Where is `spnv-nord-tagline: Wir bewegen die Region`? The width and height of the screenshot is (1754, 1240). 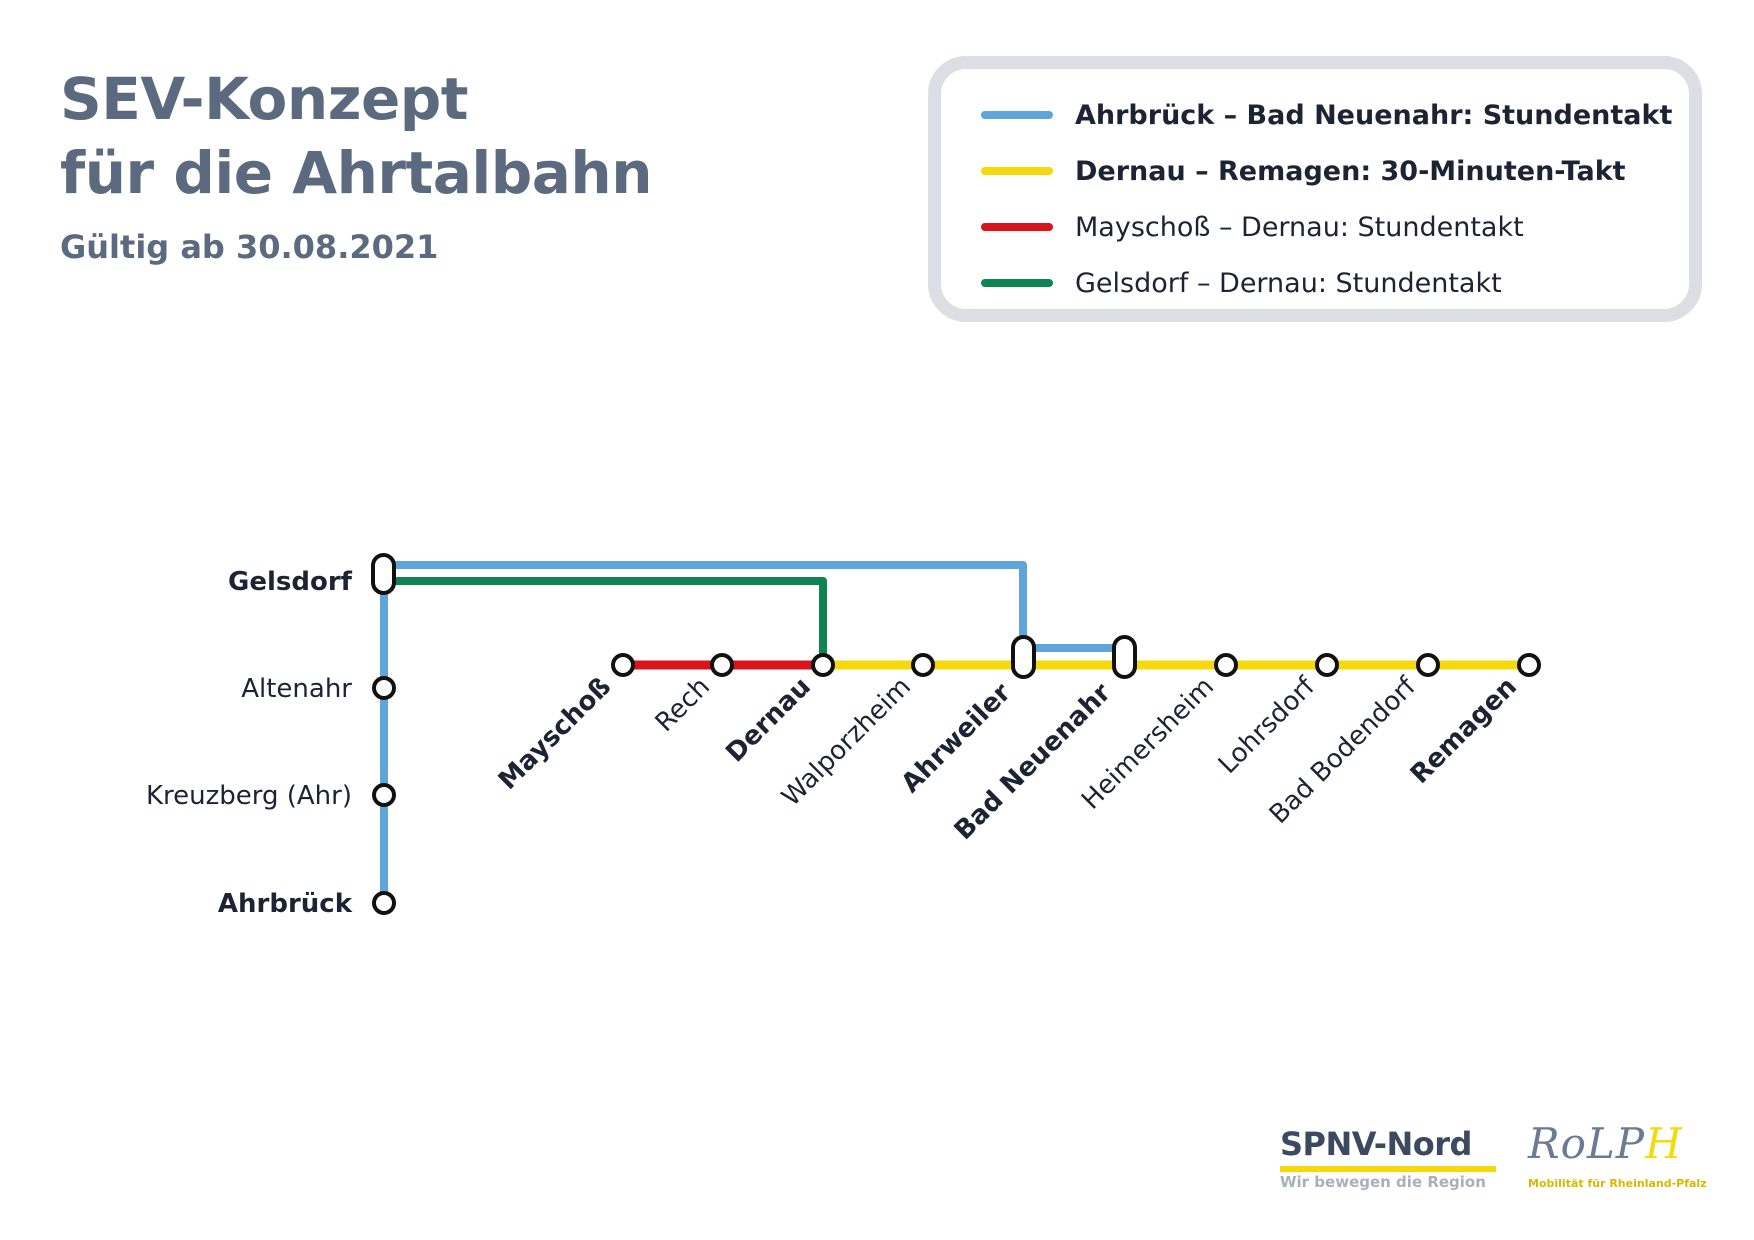 spnv-nord-tagline: Wir bewegen die Region is located at coordinates (1383, 1182).